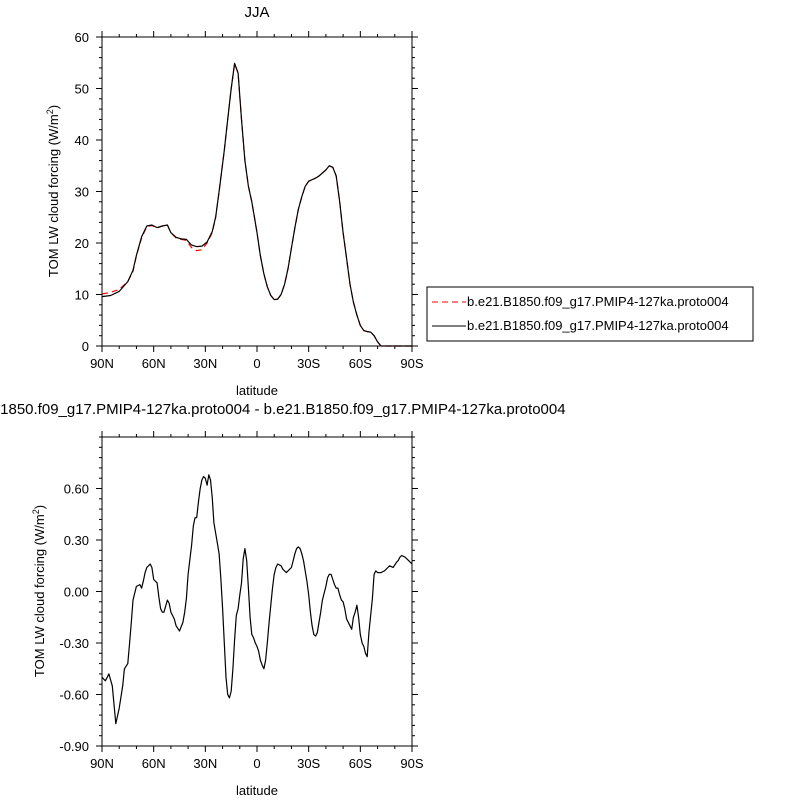  Describe the element at coordinates (102, 763) in the screenshot. I see `bottom-chart-x-tick-label: 90N` at that location.